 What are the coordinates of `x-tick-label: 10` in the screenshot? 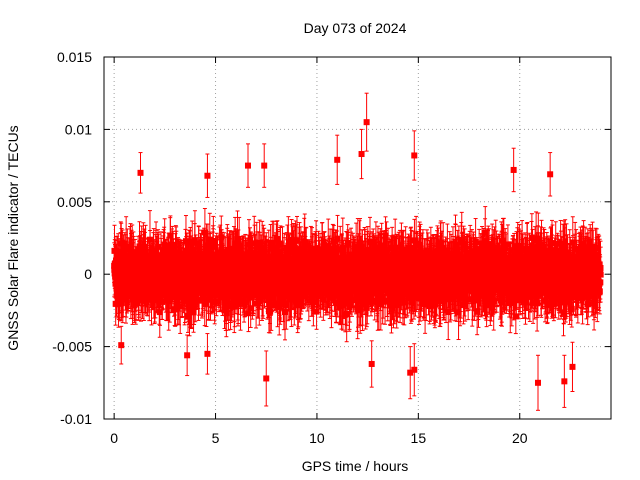 It's located at (317, 438).